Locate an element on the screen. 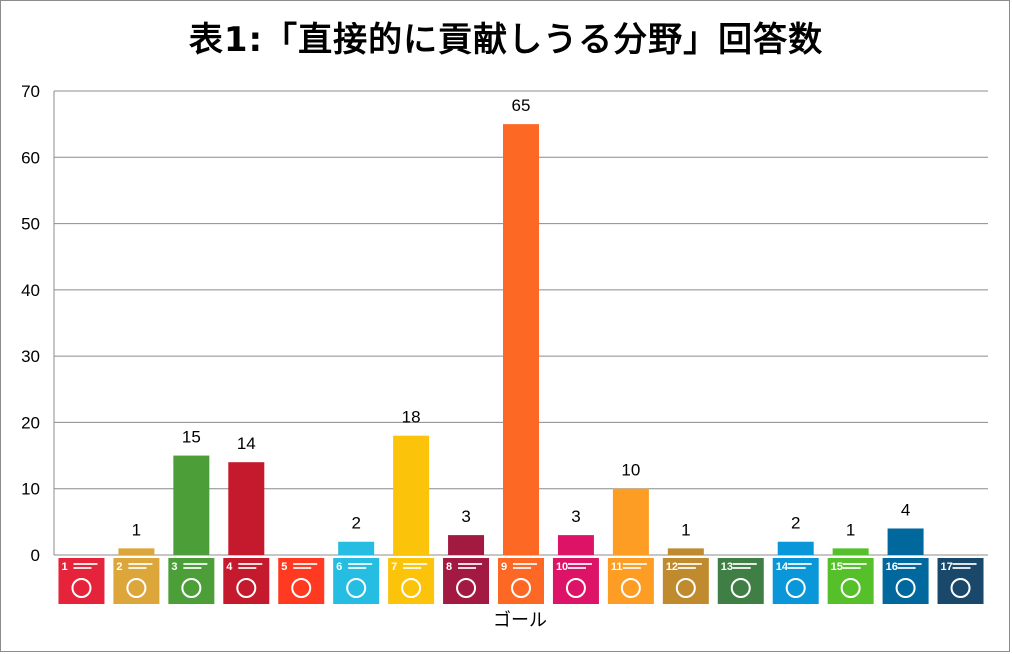 This screenshot has height=654, width=1012. y-tick-label: 40 is located at coordinates (30, 290).